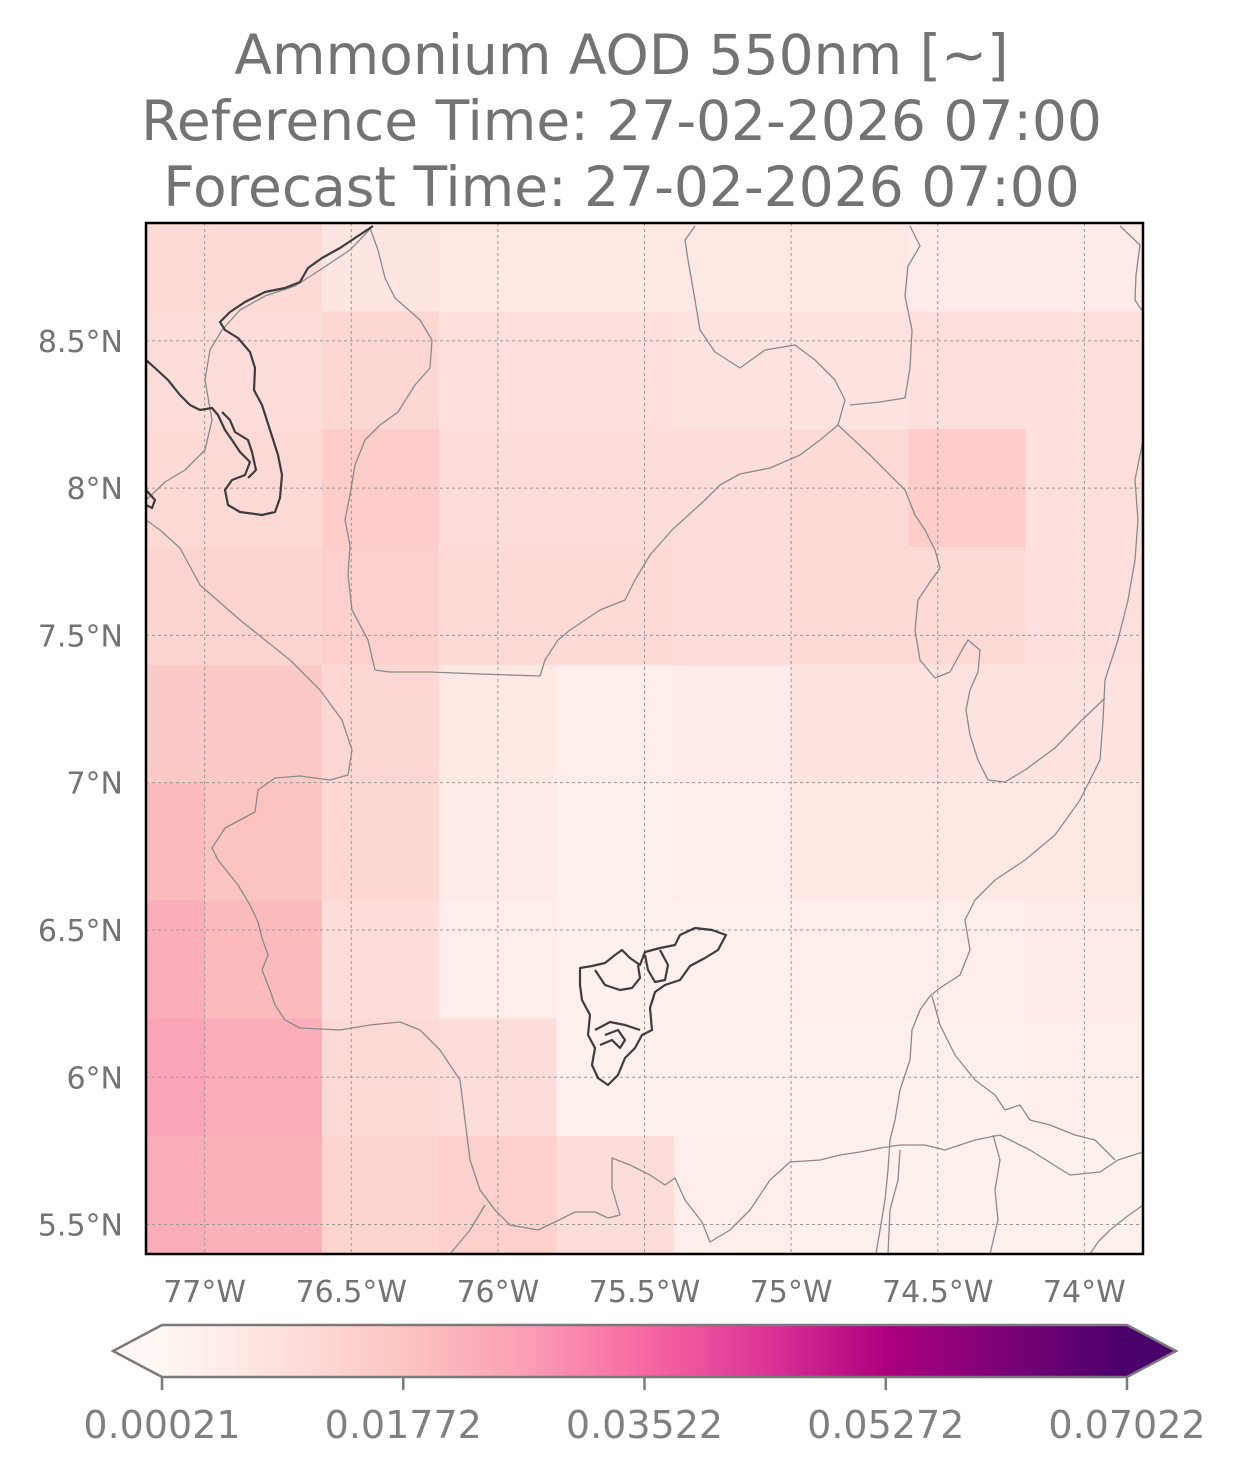 The width and height of the screenshot is (1243, 1479). What do you see at coordinates (80, 931) in the screenshot?
I see `lat-tick-label: 6.5°N` at bounding box center [80, 931].